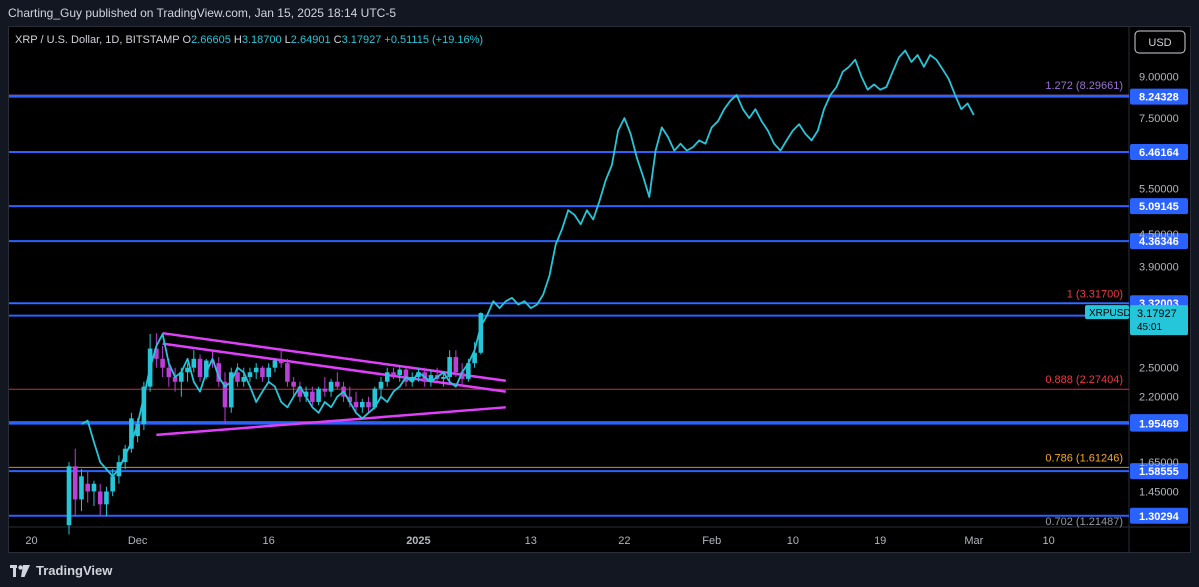  What do you see at coordinates (1110, 313) in the screenshot?
I see `symbol-tag-label: XRPUSD` at bounding box center [1110, 313].